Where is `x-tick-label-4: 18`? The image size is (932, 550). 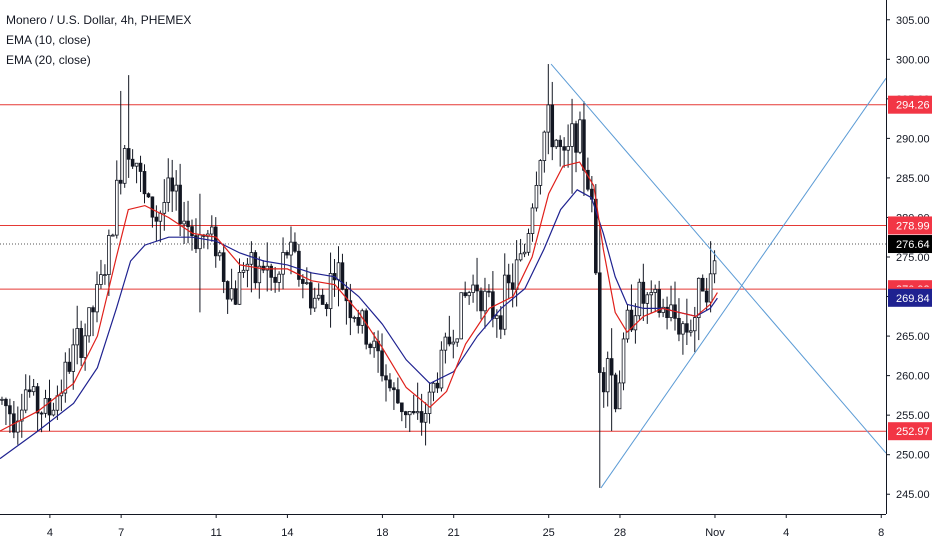
x-tick-label-4: 18 is located at coordinates (382, 533).